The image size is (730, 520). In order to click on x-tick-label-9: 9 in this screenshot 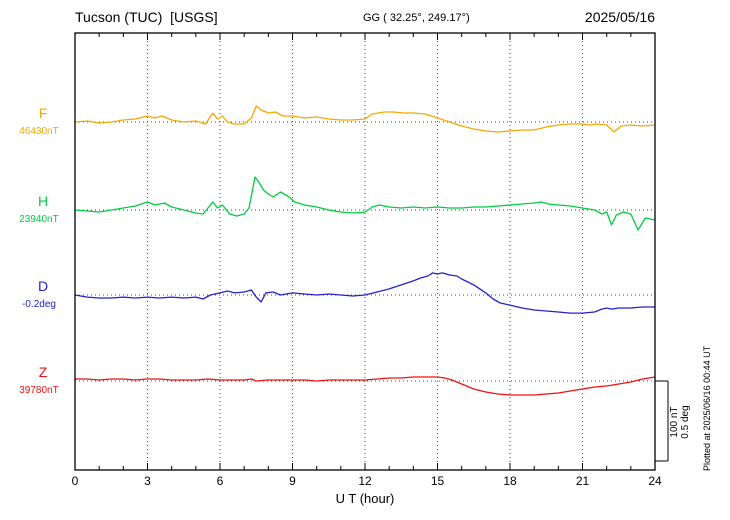, I will do `click(292, 481)`.